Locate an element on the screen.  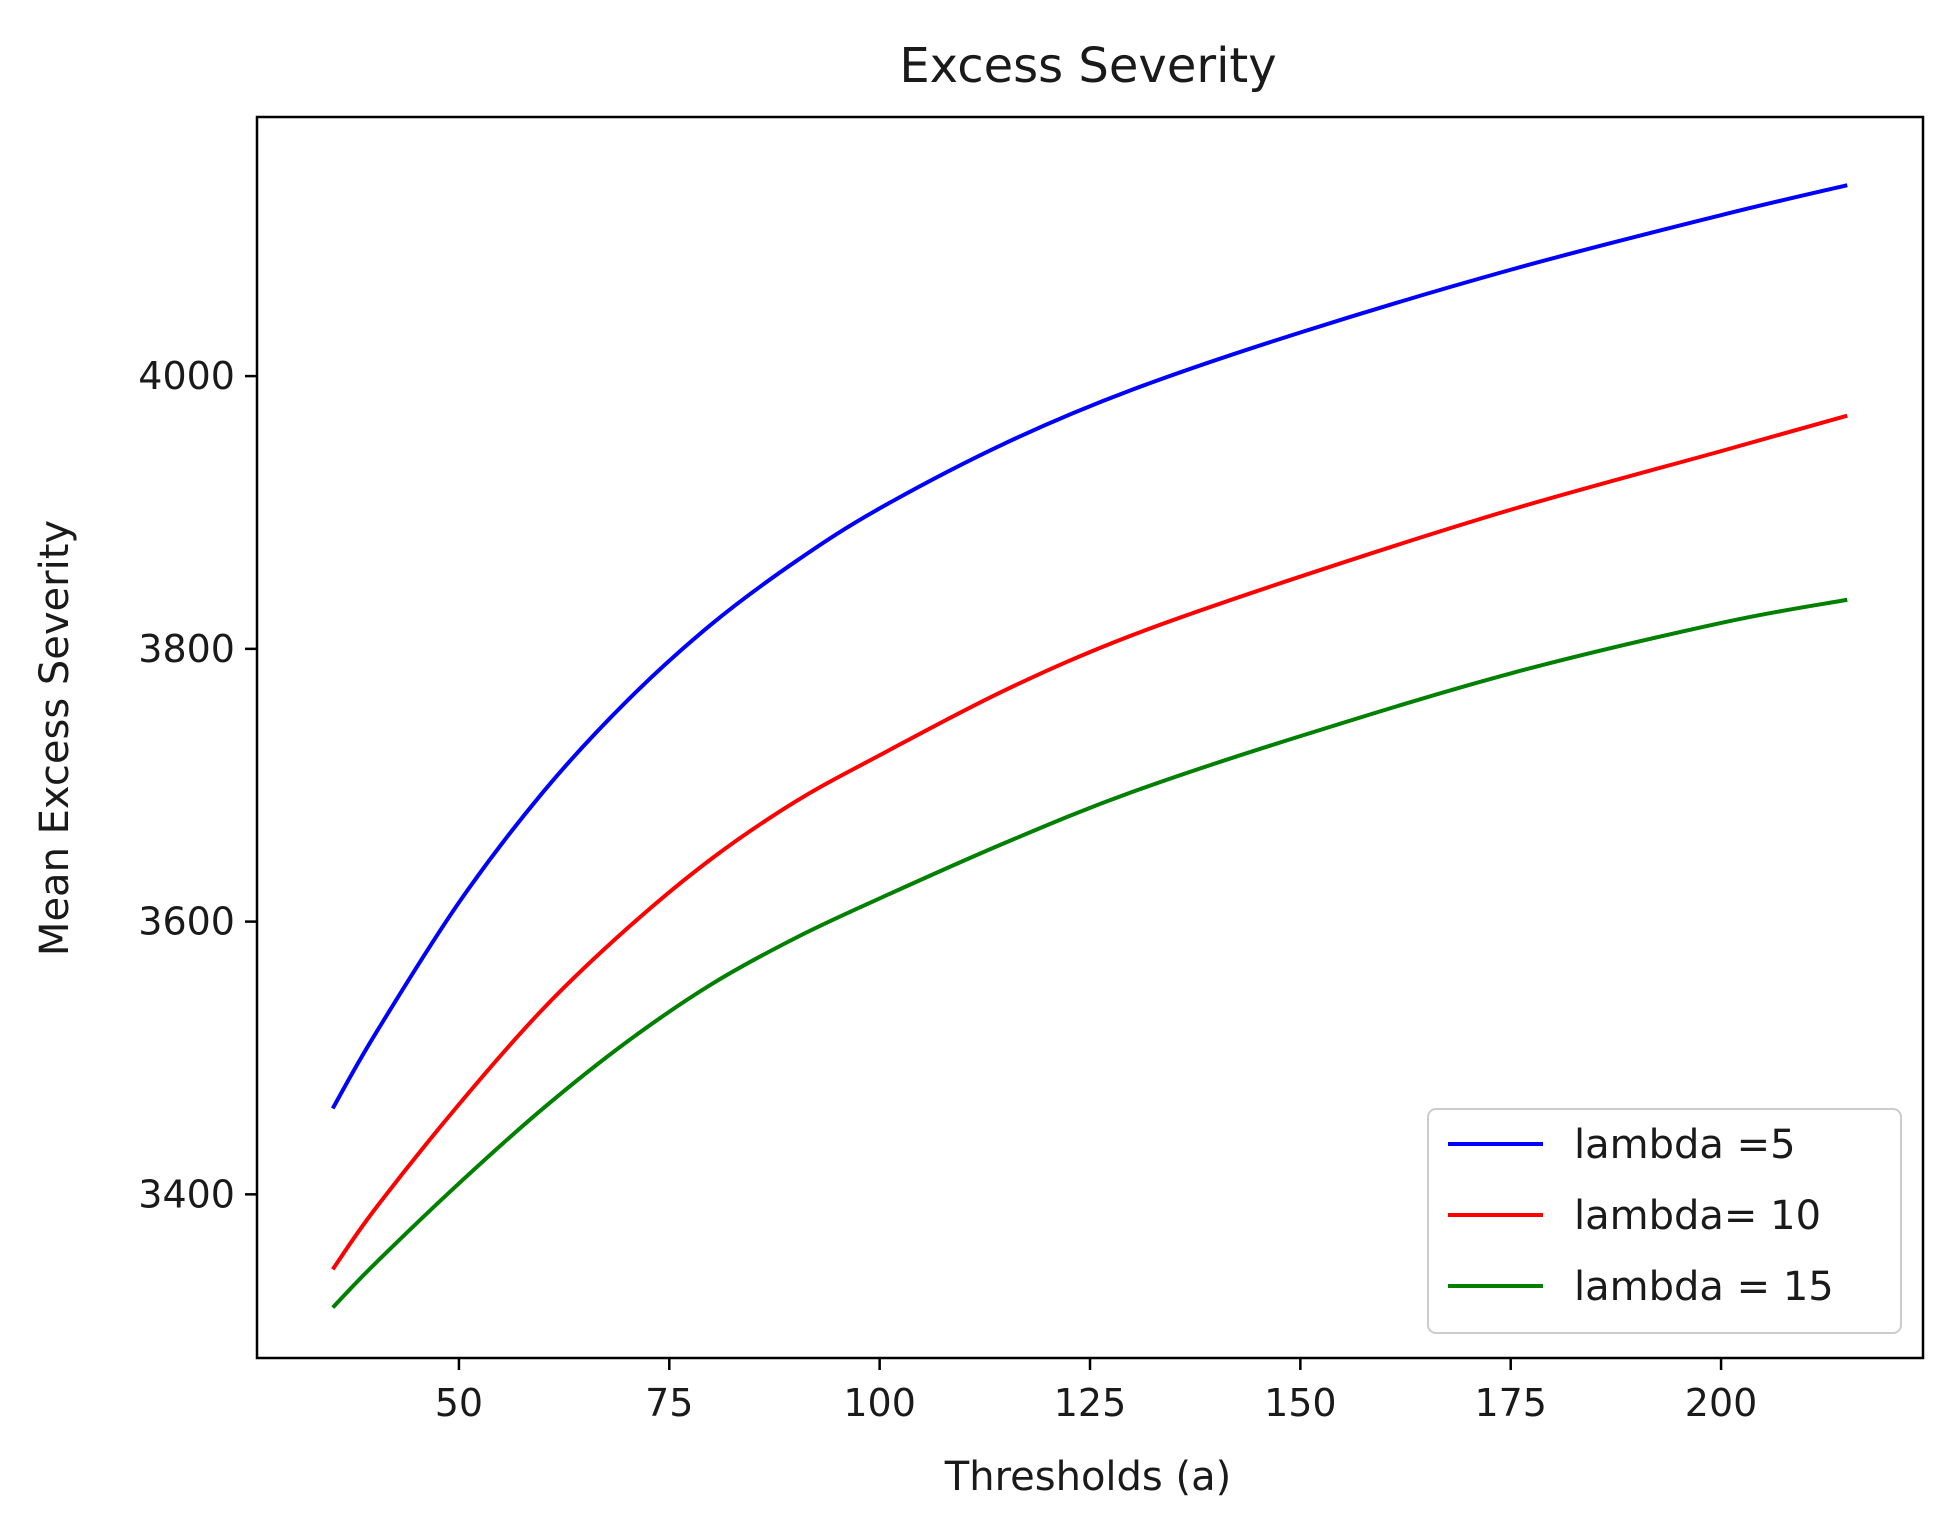
x-tick-label: 175 is located at coordinates (1510, 1403).